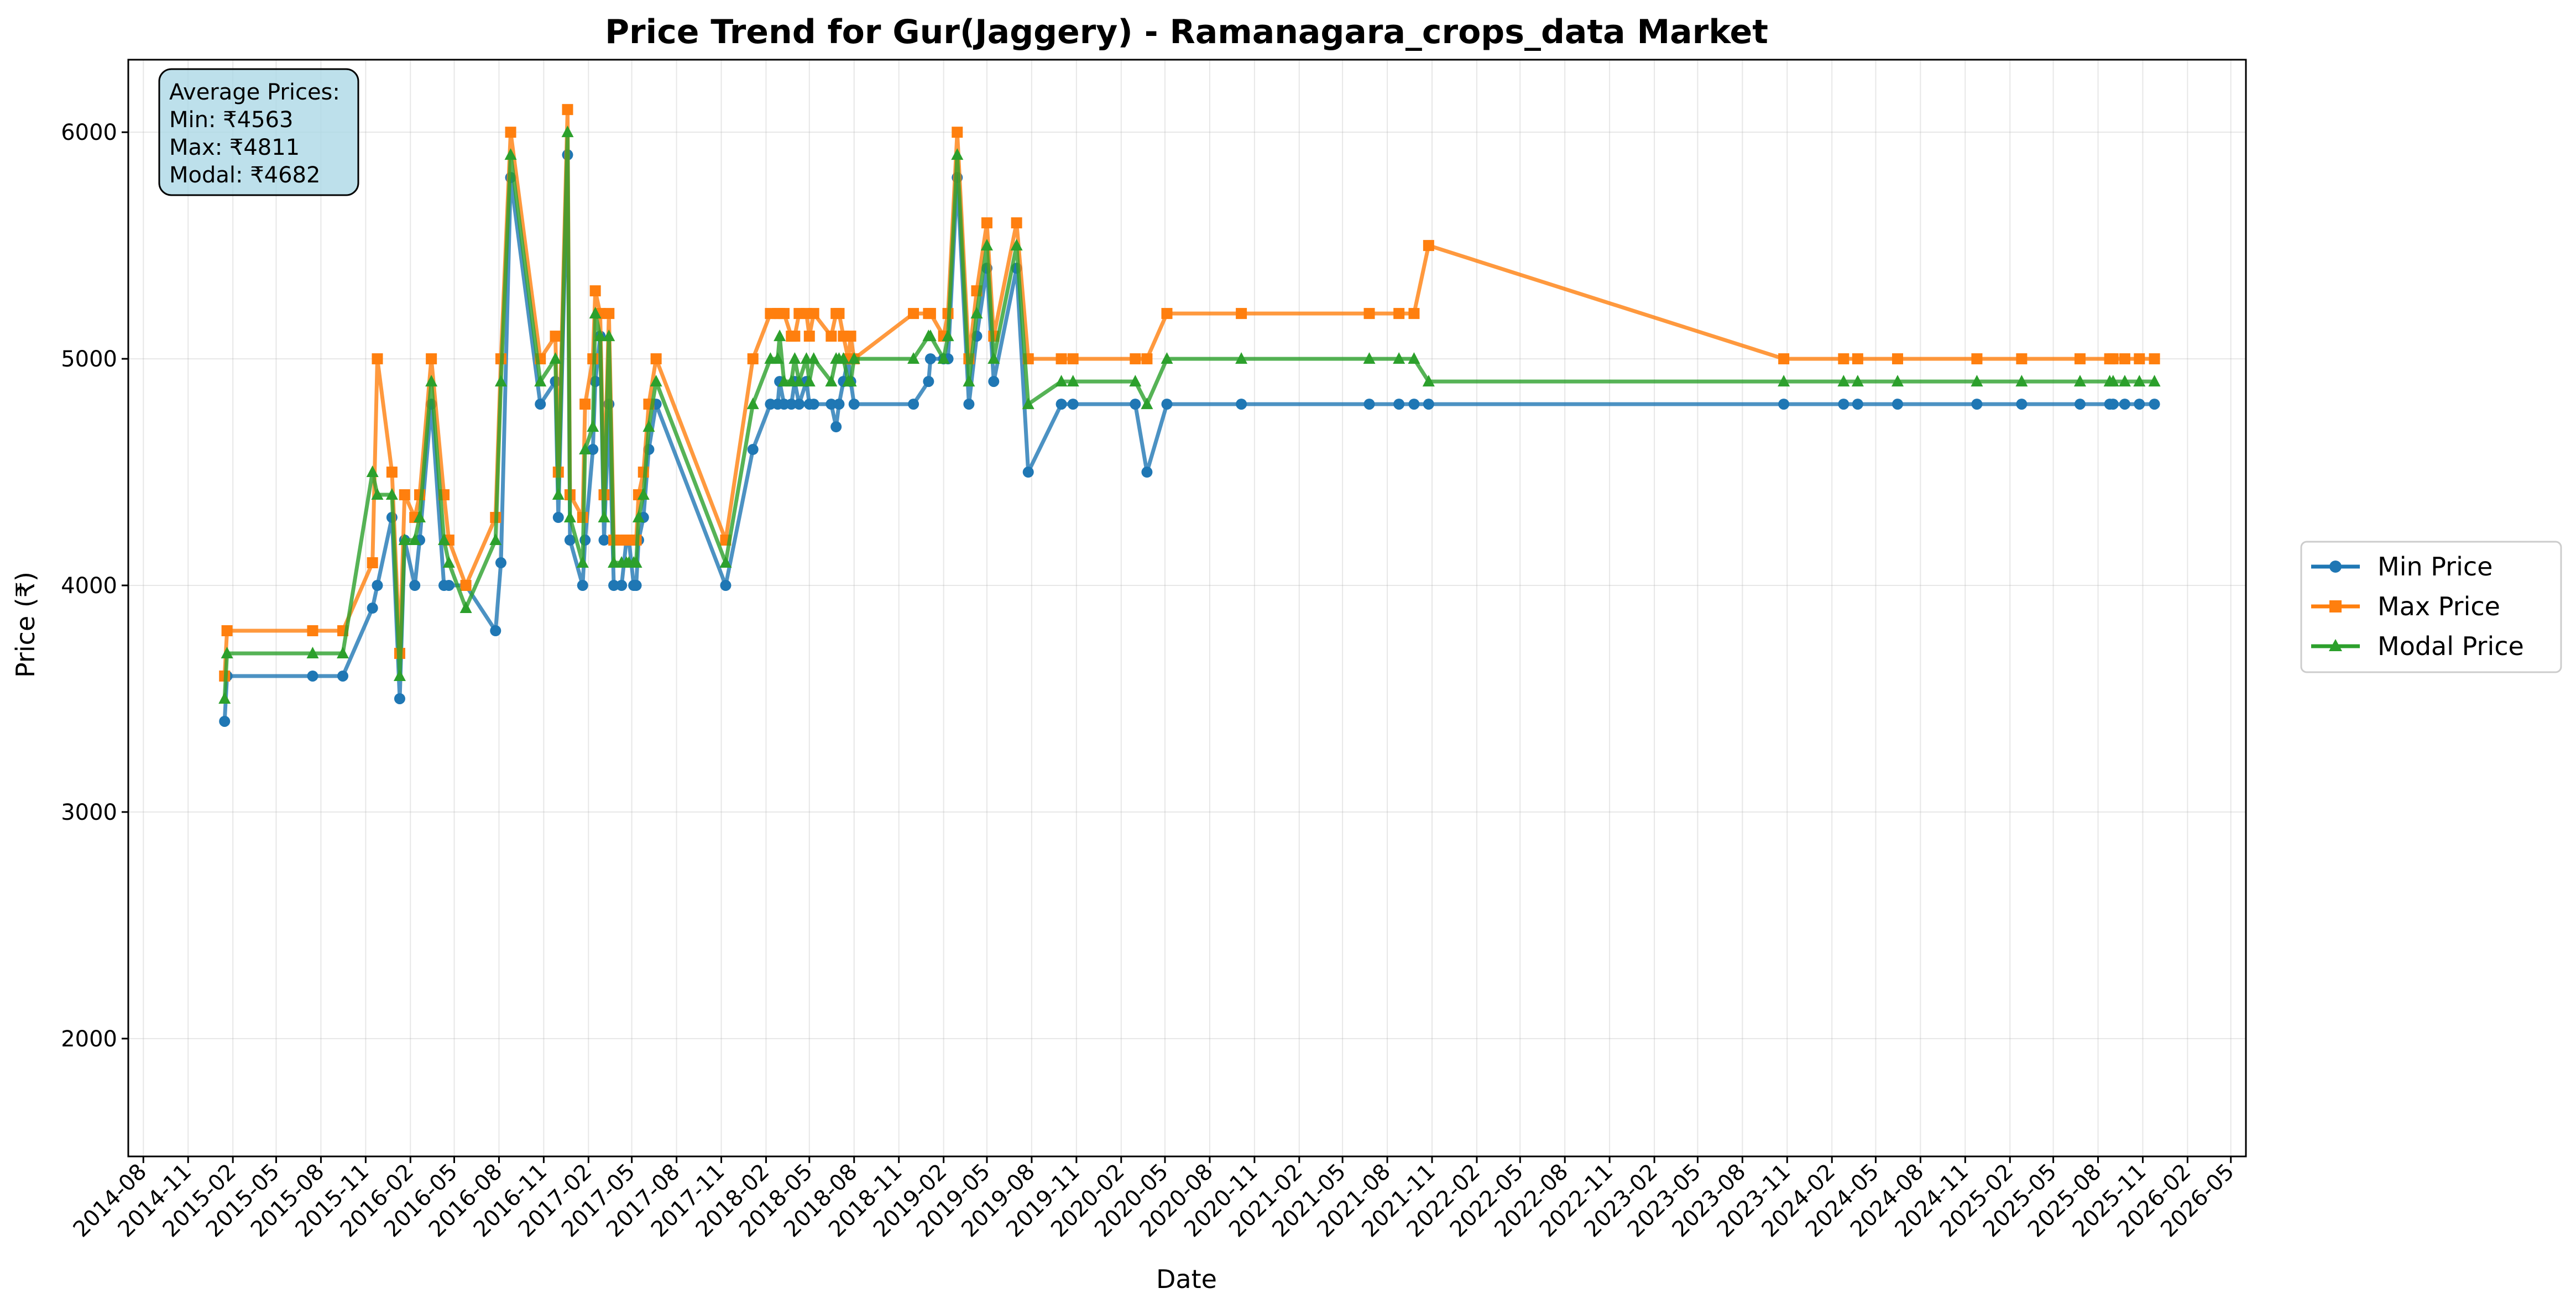 The image size is (2576, 1309). What do you see at coordinates (234, 147) in the screenshot?
I see `annotation-line-max: Max: ₹4811` at bounding box center [234, 147].